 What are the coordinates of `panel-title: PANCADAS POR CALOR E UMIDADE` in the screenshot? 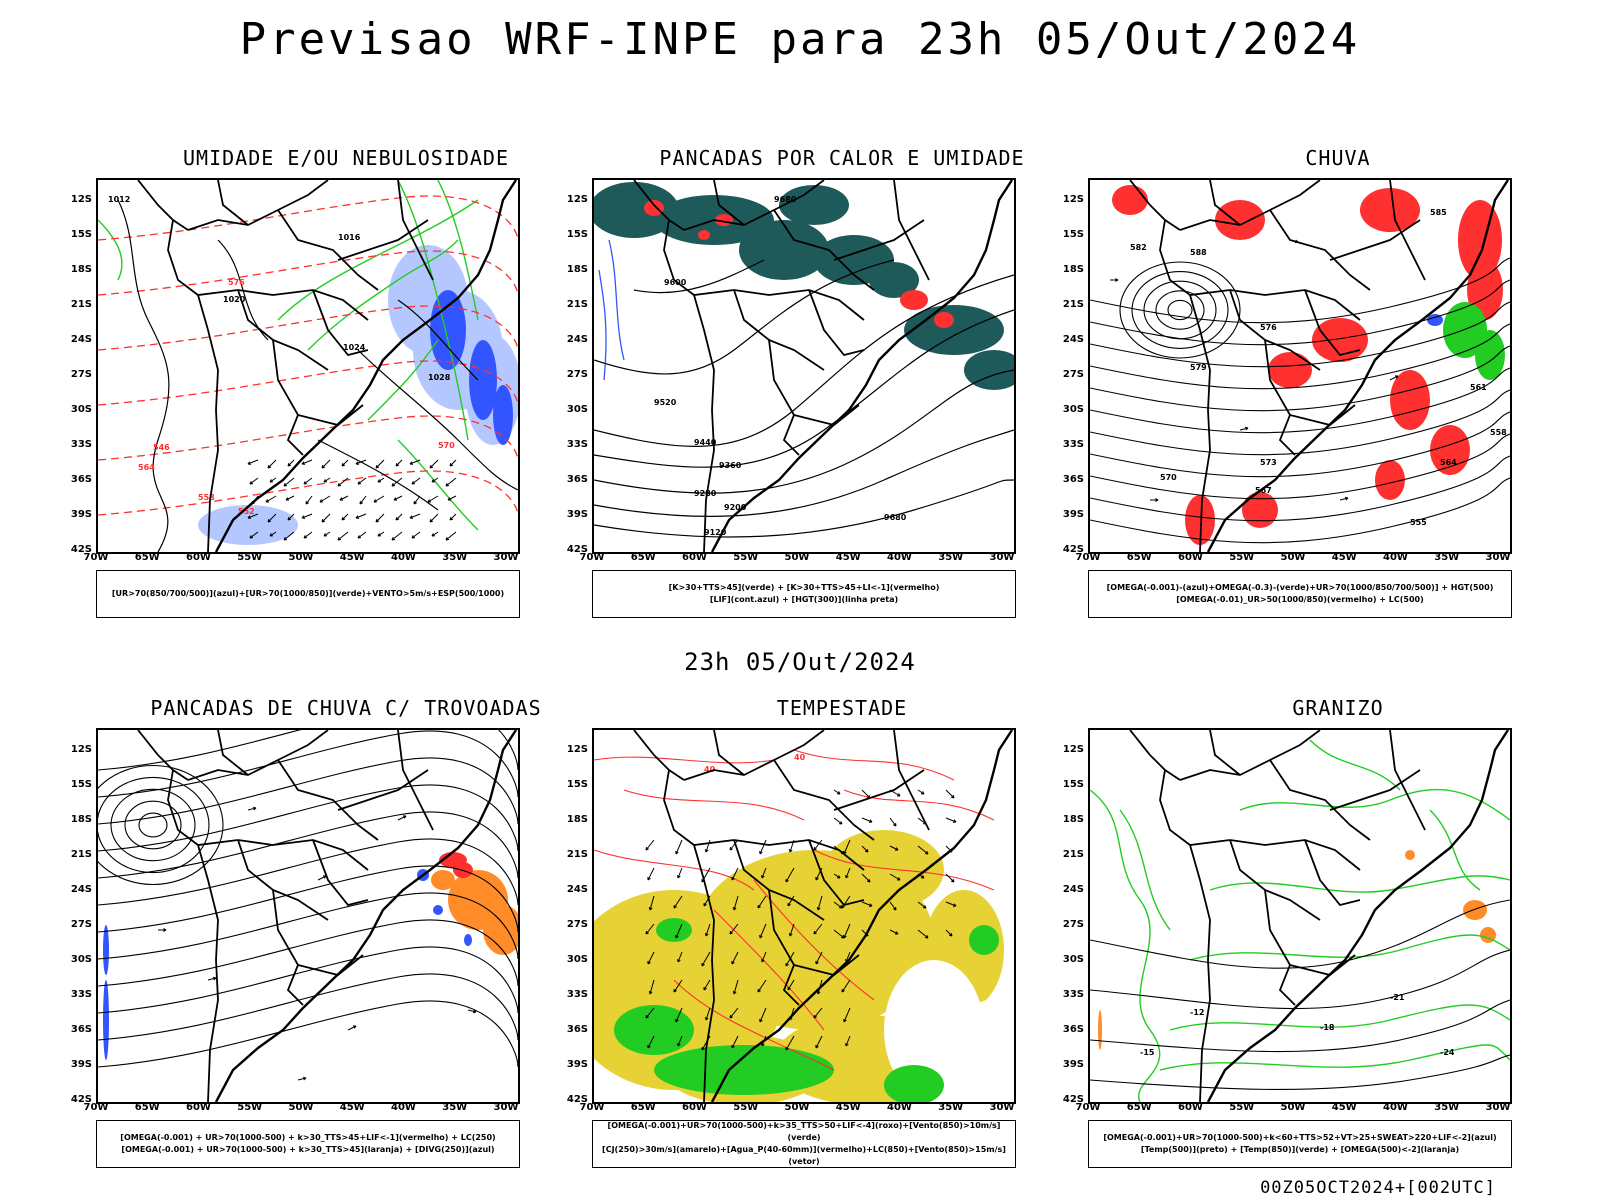 It's located at (842, 158).